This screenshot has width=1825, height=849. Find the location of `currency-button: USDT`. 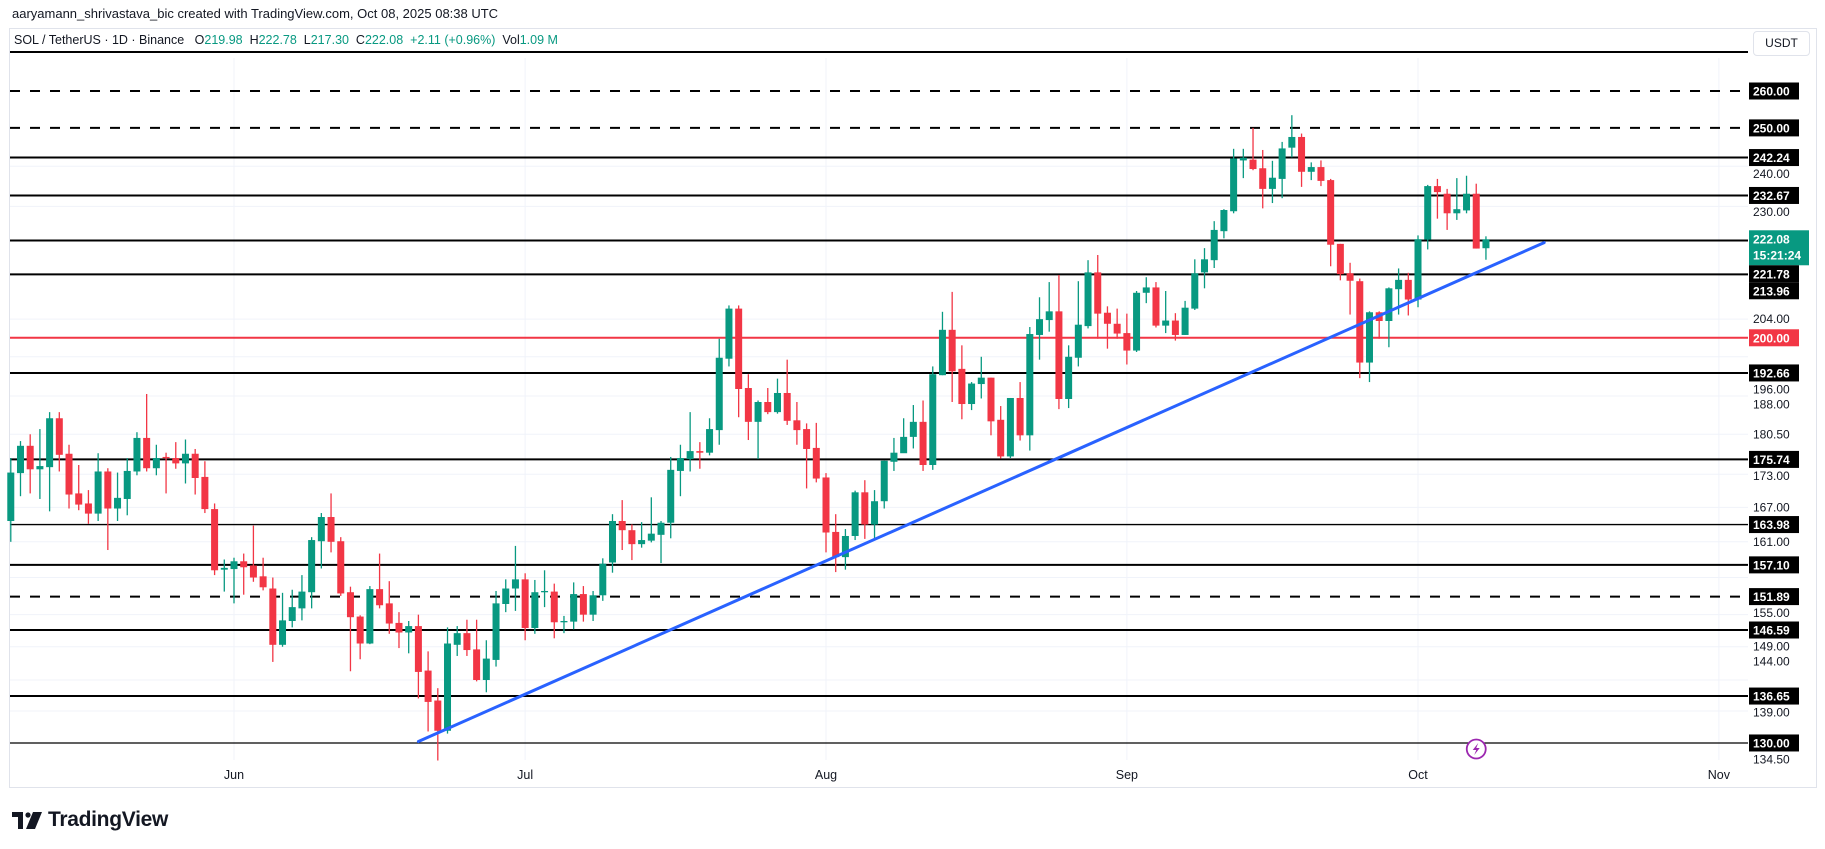

currency-button: USDT is located at coordinates (1781, 43).